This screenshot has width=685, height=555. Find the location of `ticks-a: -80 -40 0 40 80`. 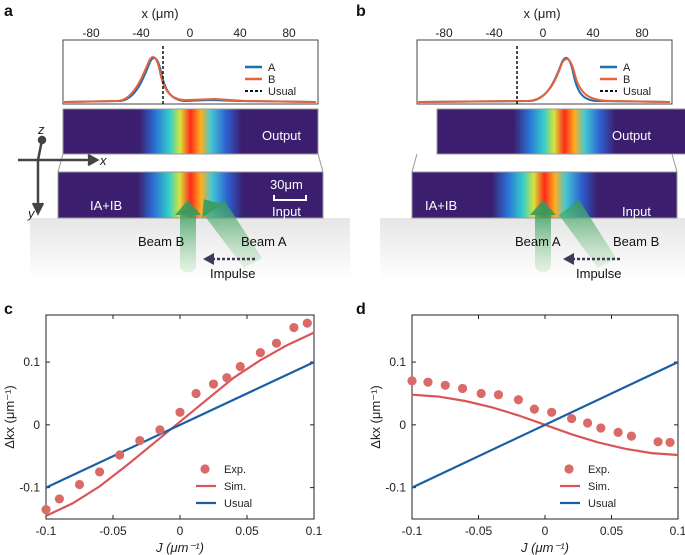

ticks-a: -80 -40 0 40 80 is located at coordinates (189, 33).